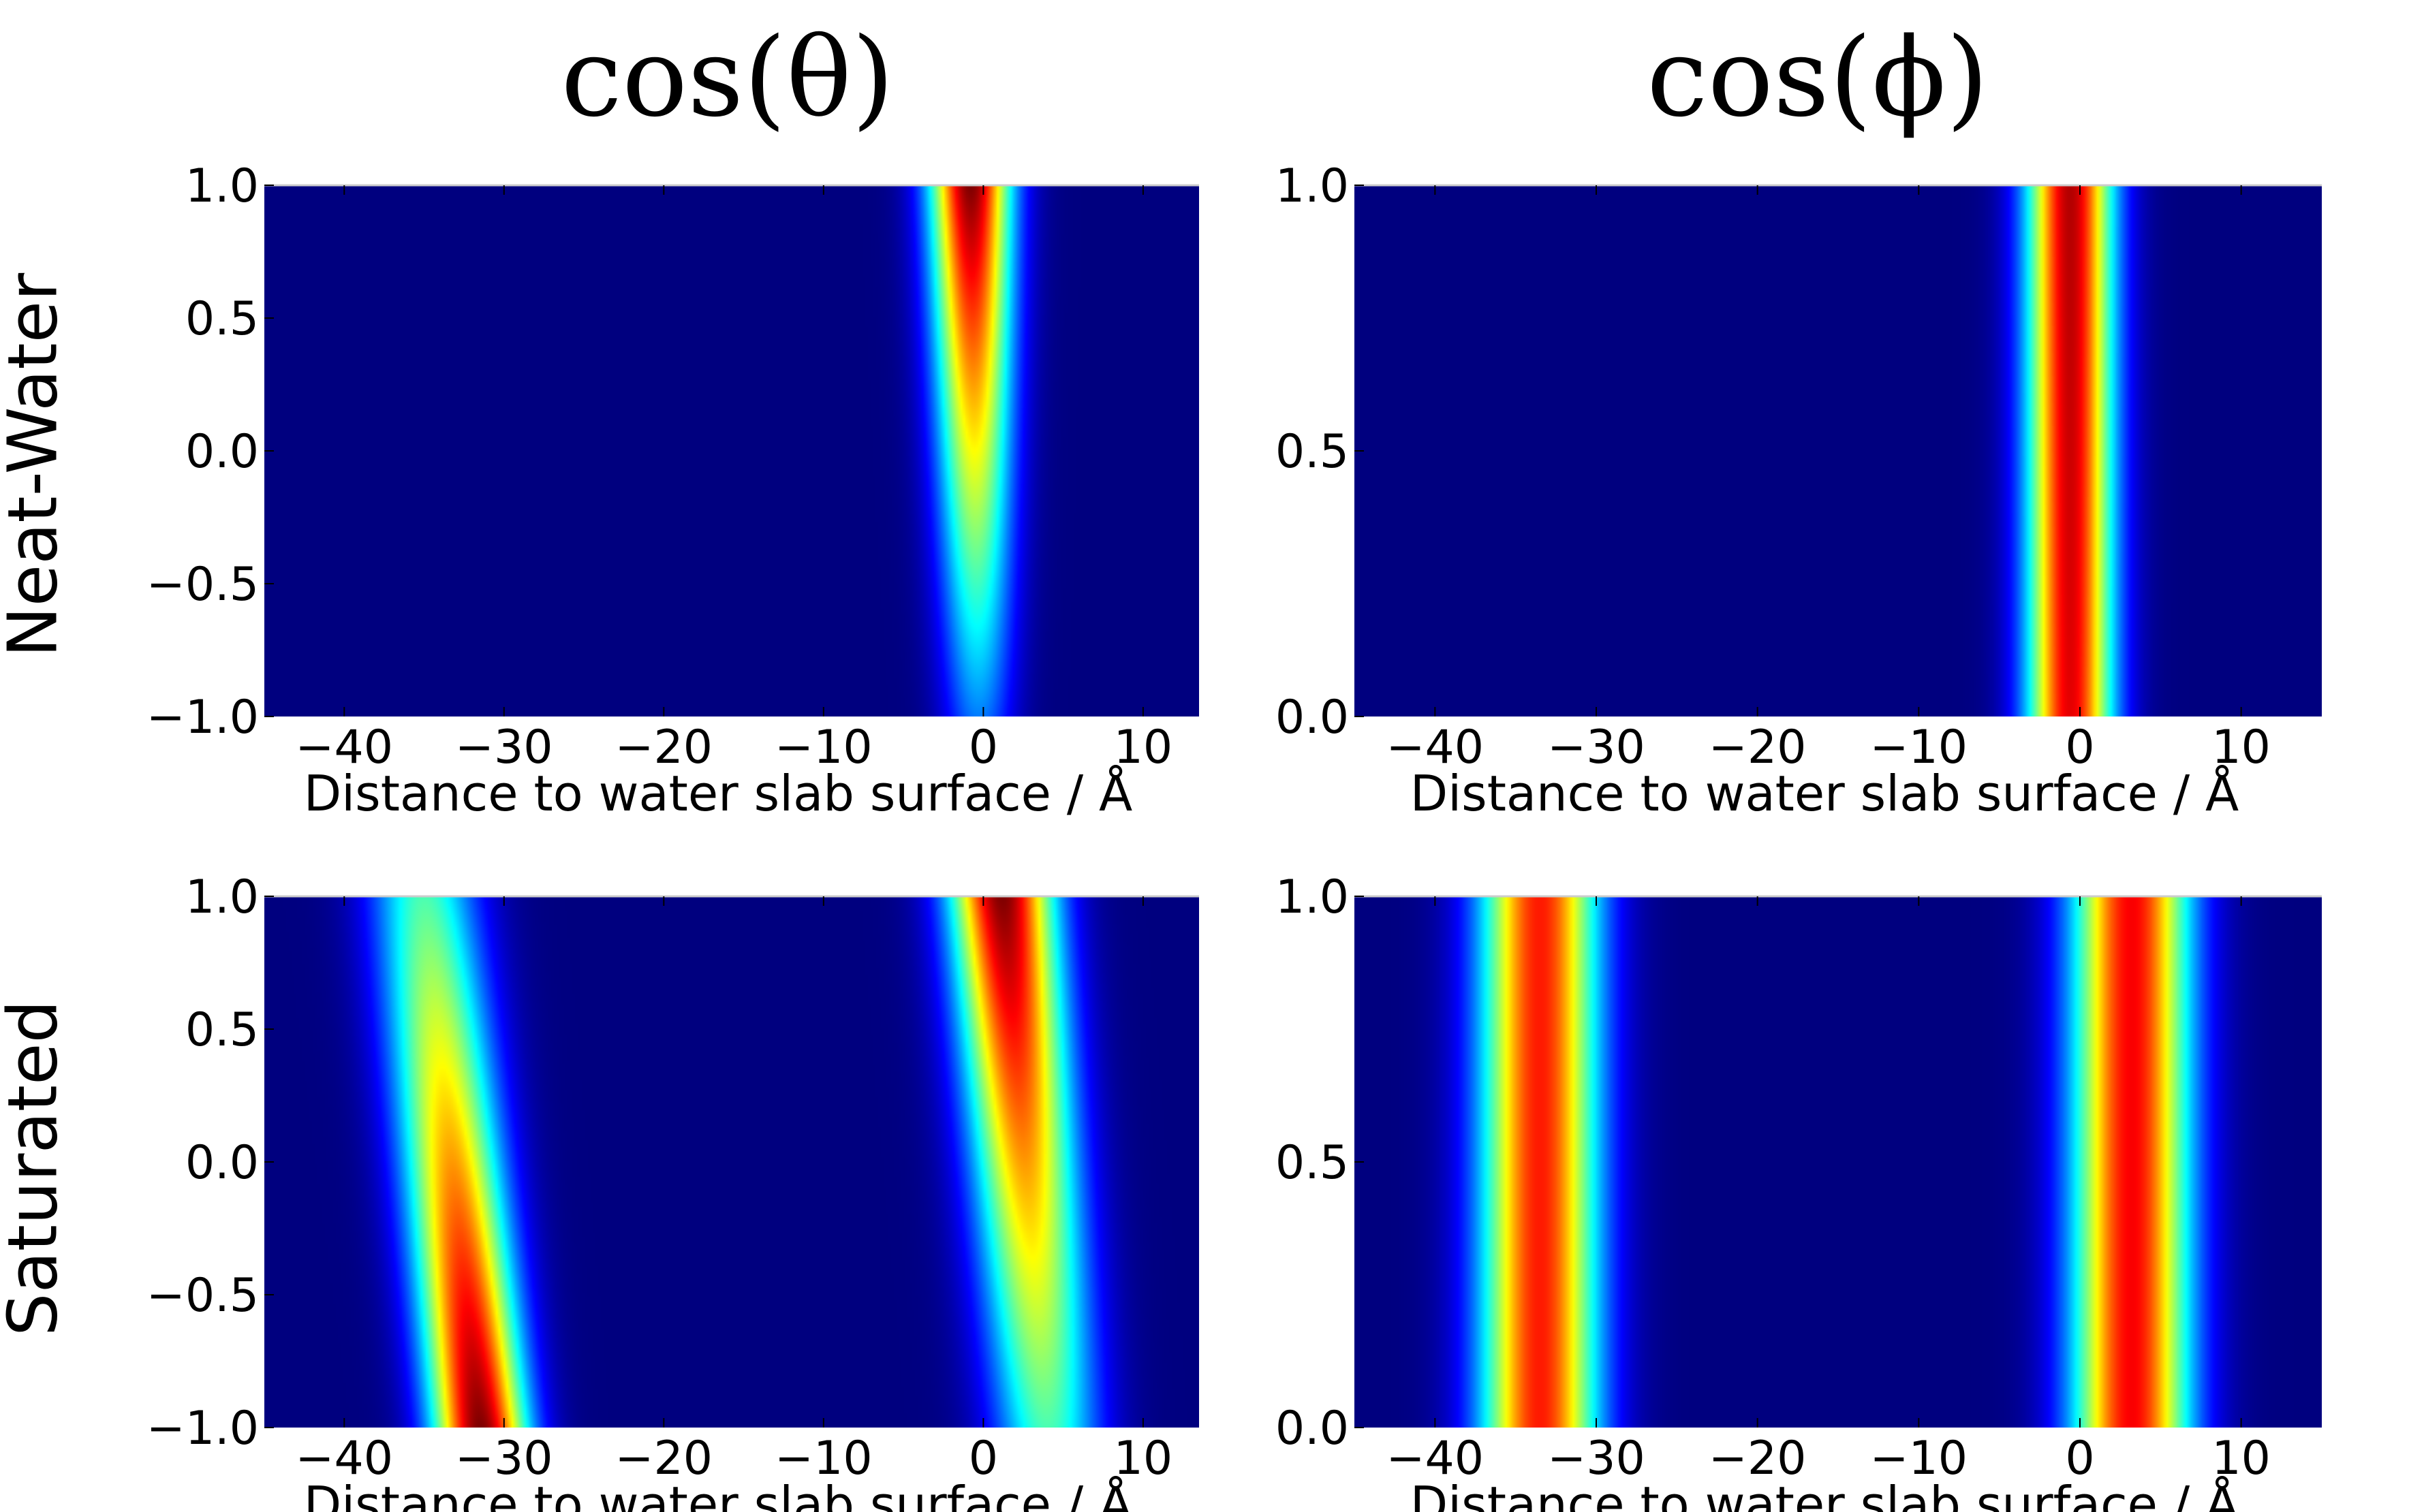 The image size is (2409, 1512). I want to click on column-title-cos-theta: cos(θ), so click(728, 77).